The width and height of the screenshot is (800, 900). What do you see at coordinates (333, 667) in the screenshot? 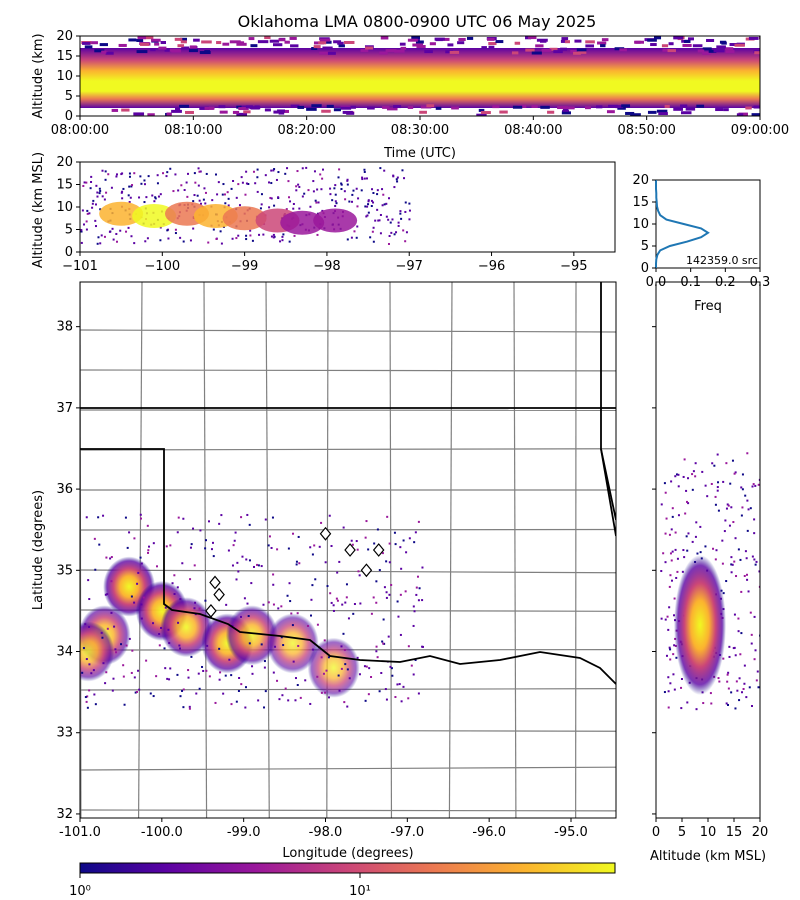
I see `plan-view-cell` at bounding box center [333, 667].